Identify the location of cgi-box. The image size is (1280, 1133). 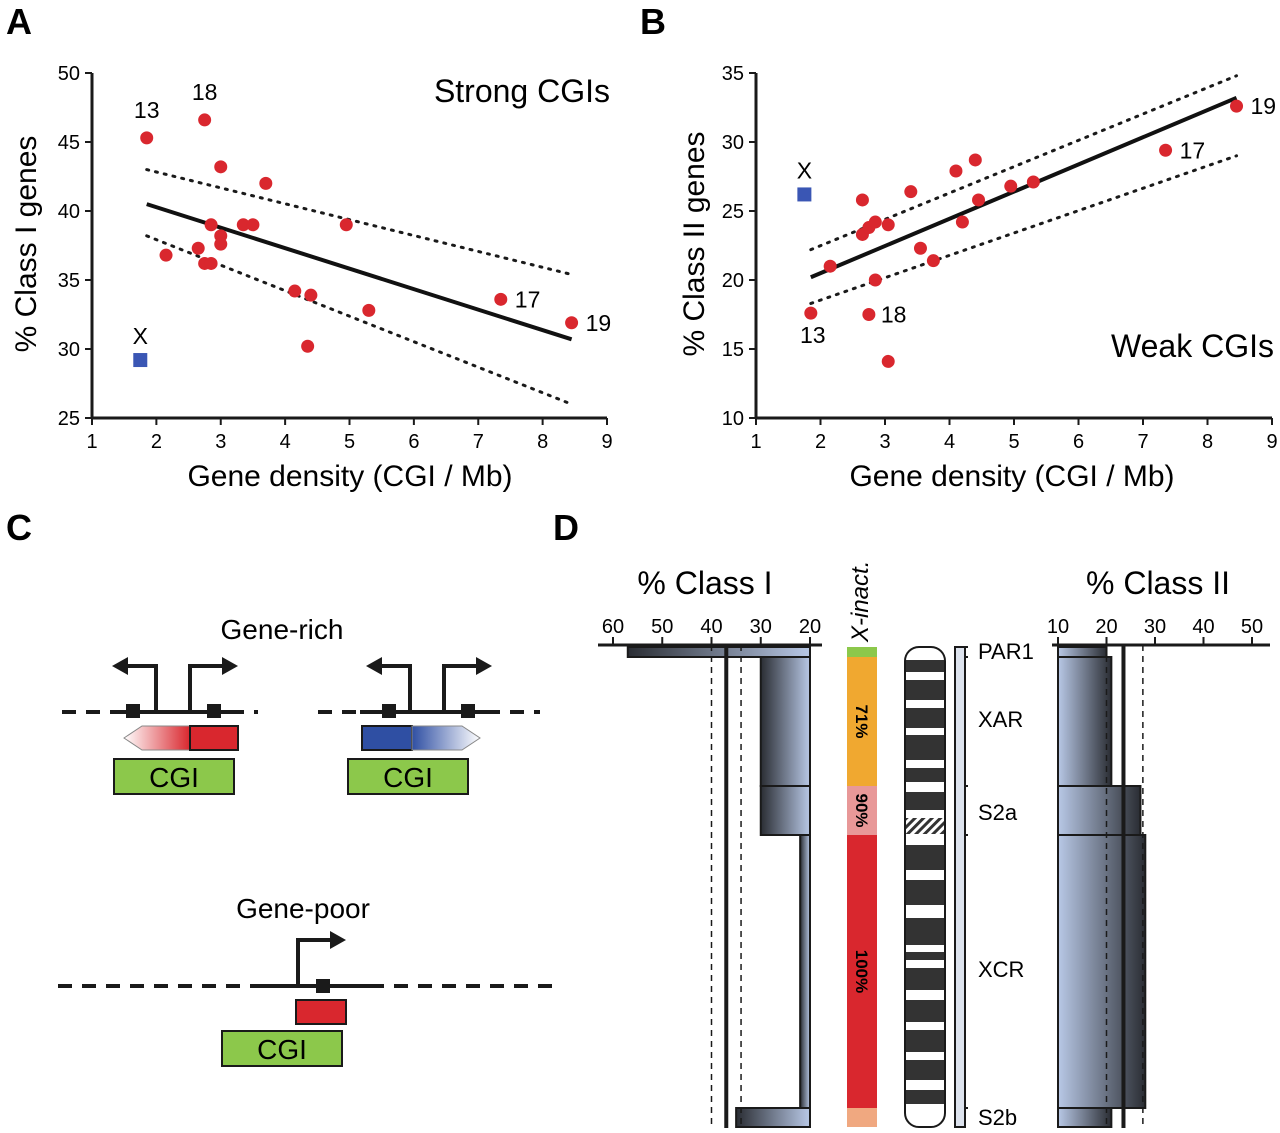
(282, 1048).